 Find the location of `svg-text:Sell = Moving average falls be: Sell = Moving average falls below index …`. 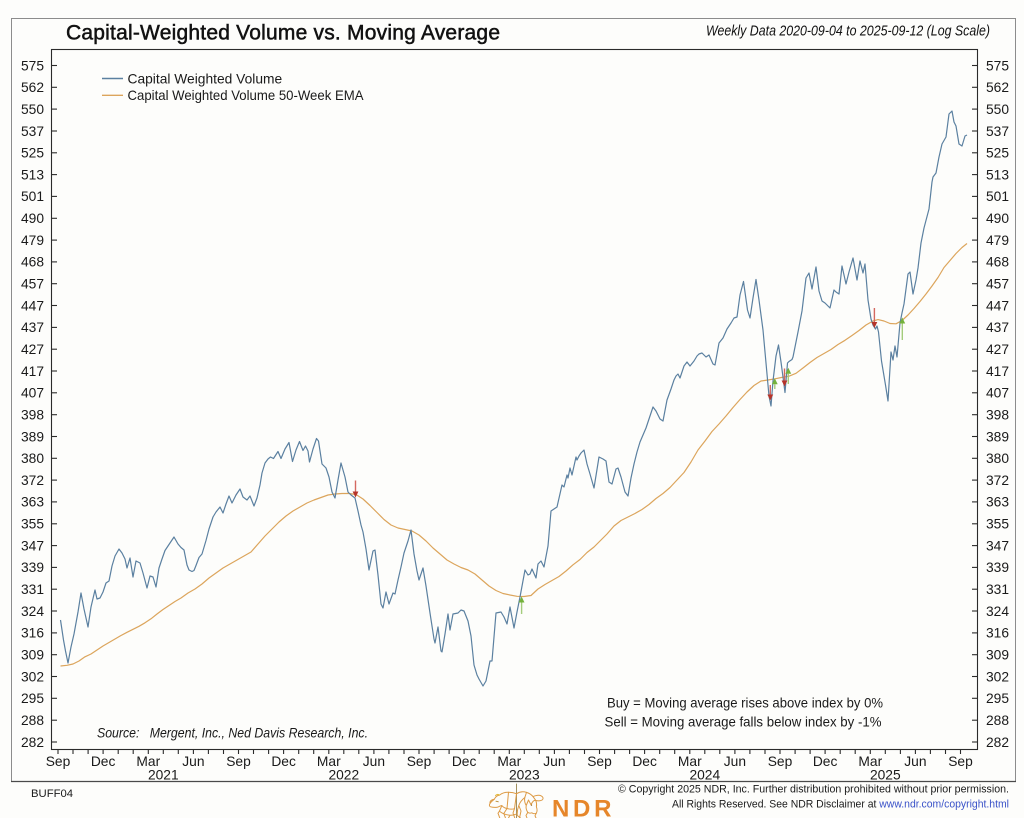

svg-text:Sell = Moving average falls be: Sell = Moving average falls below index … is located at coordinates (743, 722).